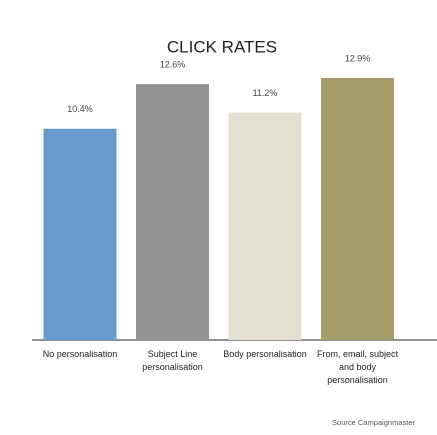 The height and width of the screenshot is (435, 437). Describe the element at coordinates (358, 58) in the screenshot. I see `value-label: 12.9%` at that location.